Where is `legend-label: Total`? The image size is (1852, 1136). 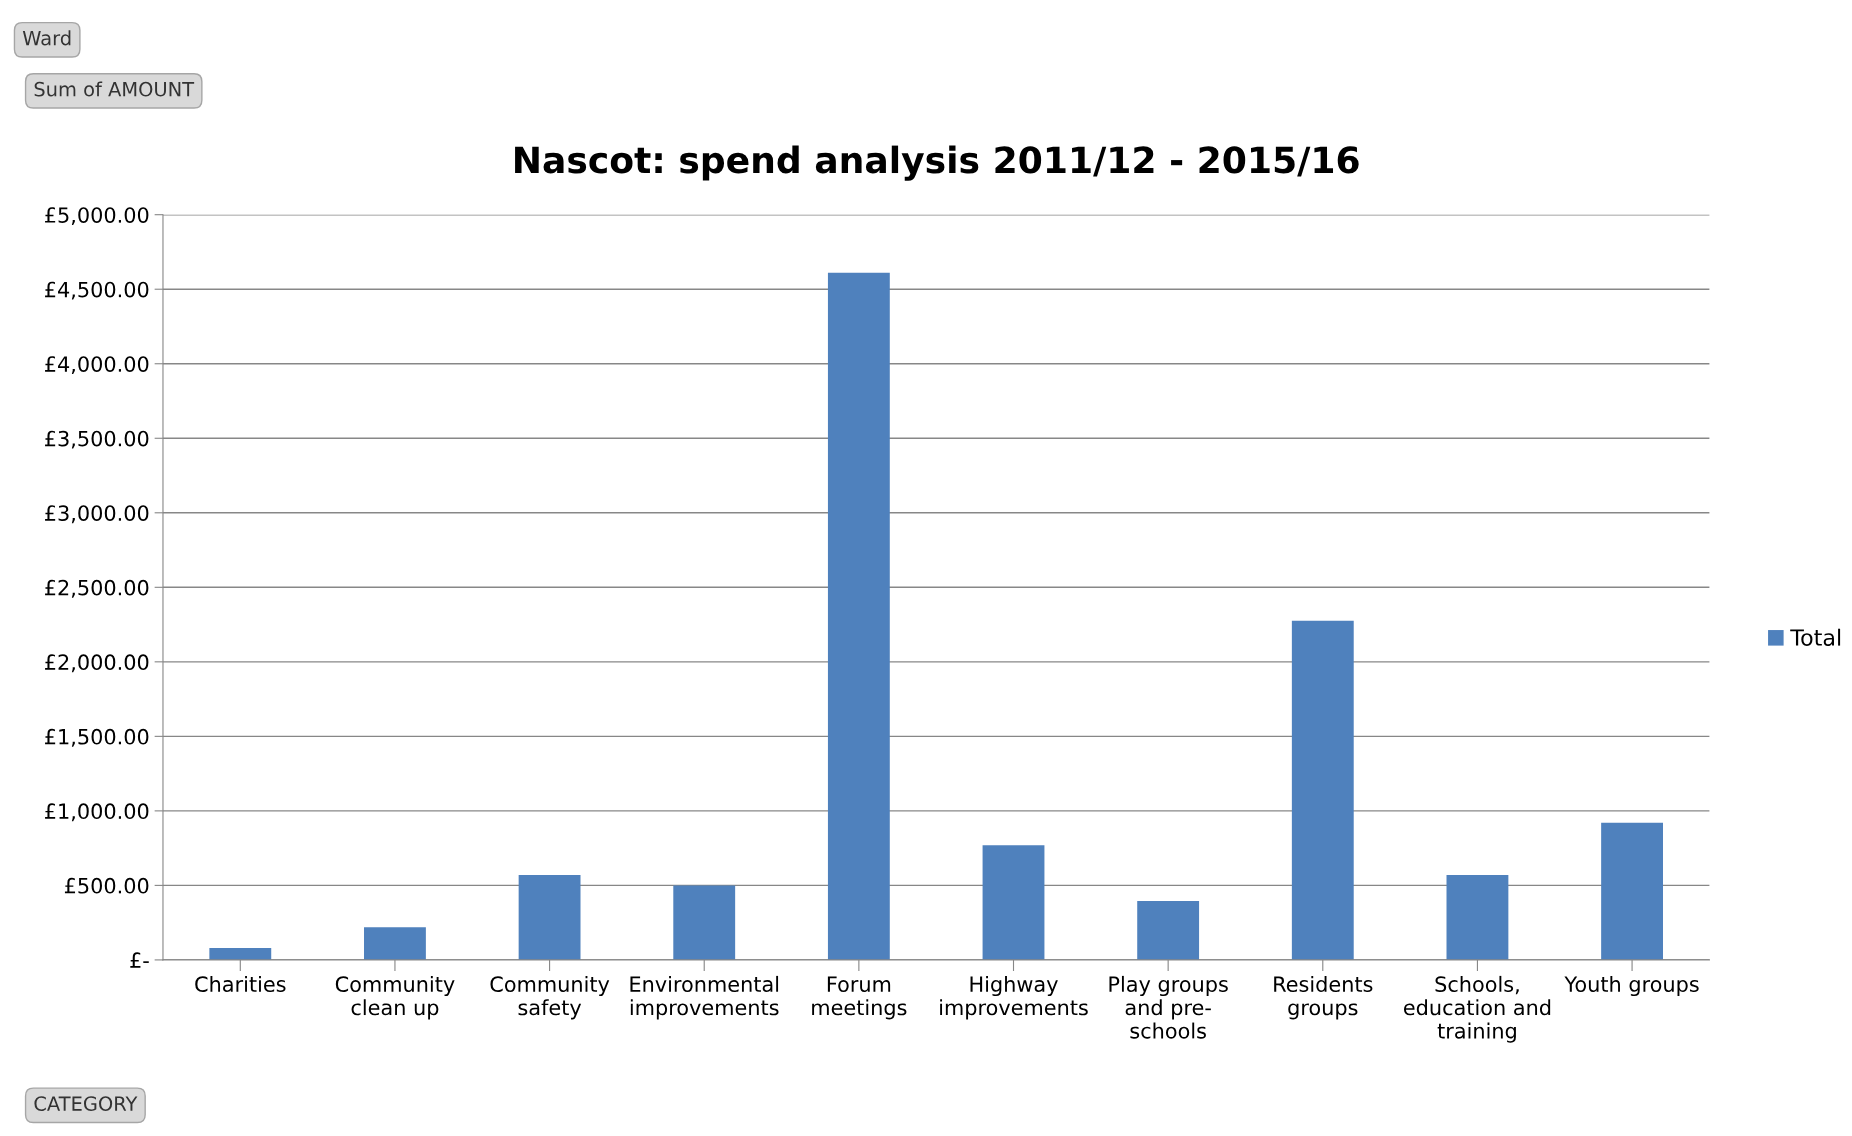
legend-label: Total is located at coordinates (1815, 637).